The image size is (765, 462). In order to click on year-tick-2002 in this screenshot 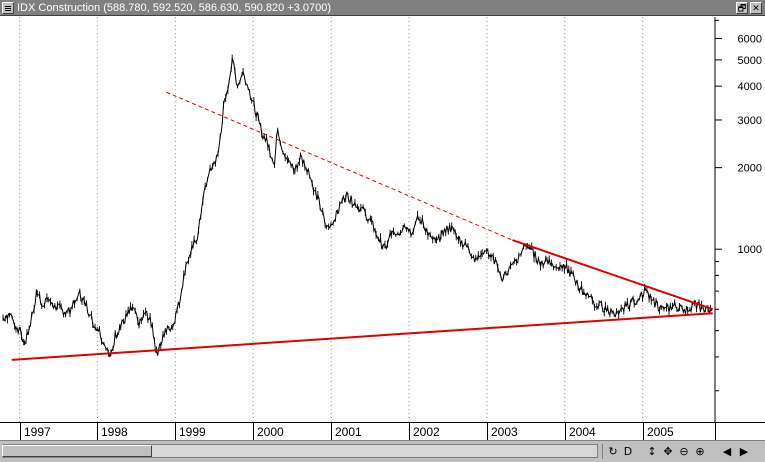, I will do `click(409, 432)`.